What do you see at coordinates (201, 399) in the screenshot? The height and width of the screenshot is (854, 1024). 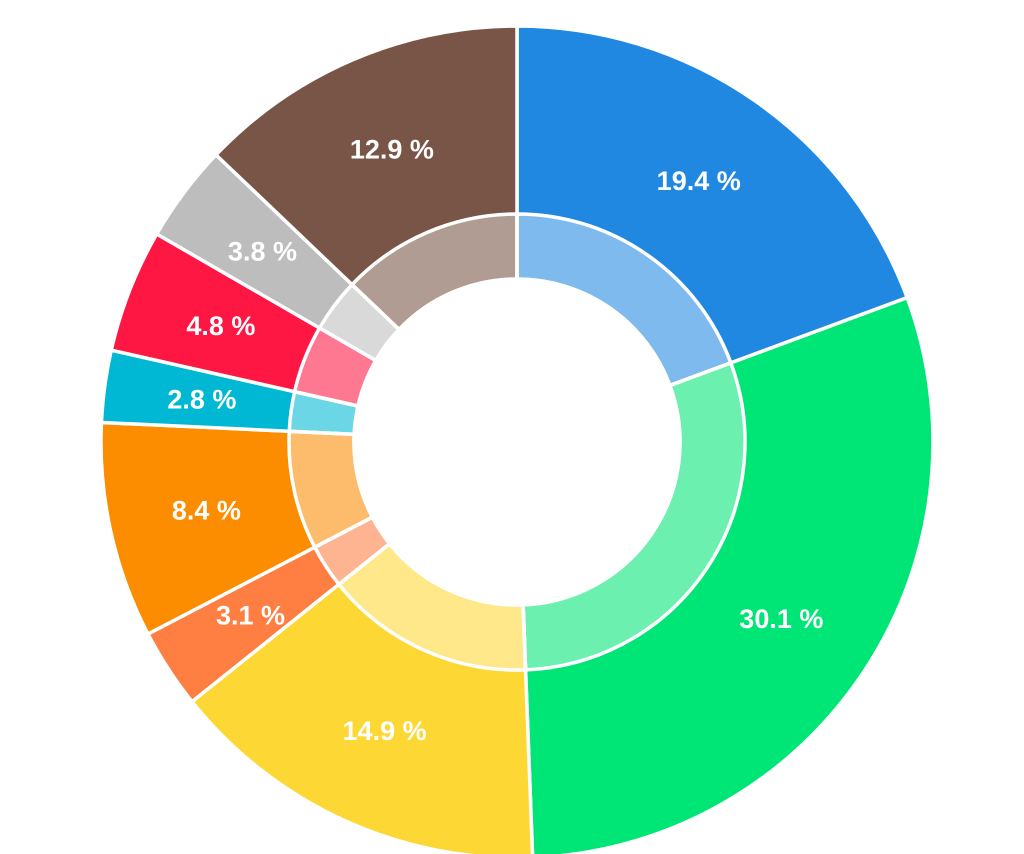 I see `slice-label-5: 2.8 %` at bounding box center [201, 399].